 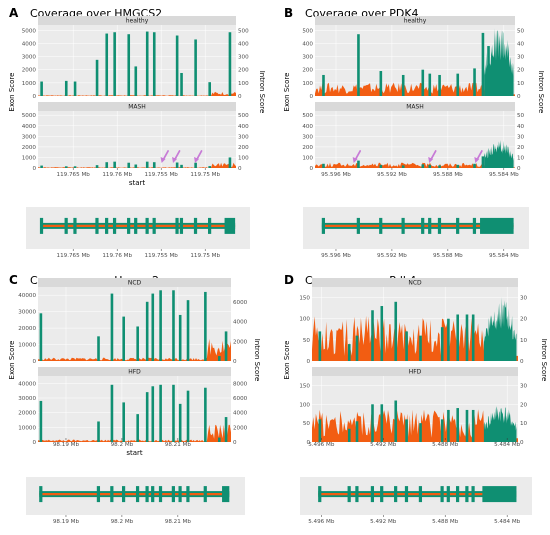 I want to click on facet-strip-label: HFD, so click(x=415, y=372).